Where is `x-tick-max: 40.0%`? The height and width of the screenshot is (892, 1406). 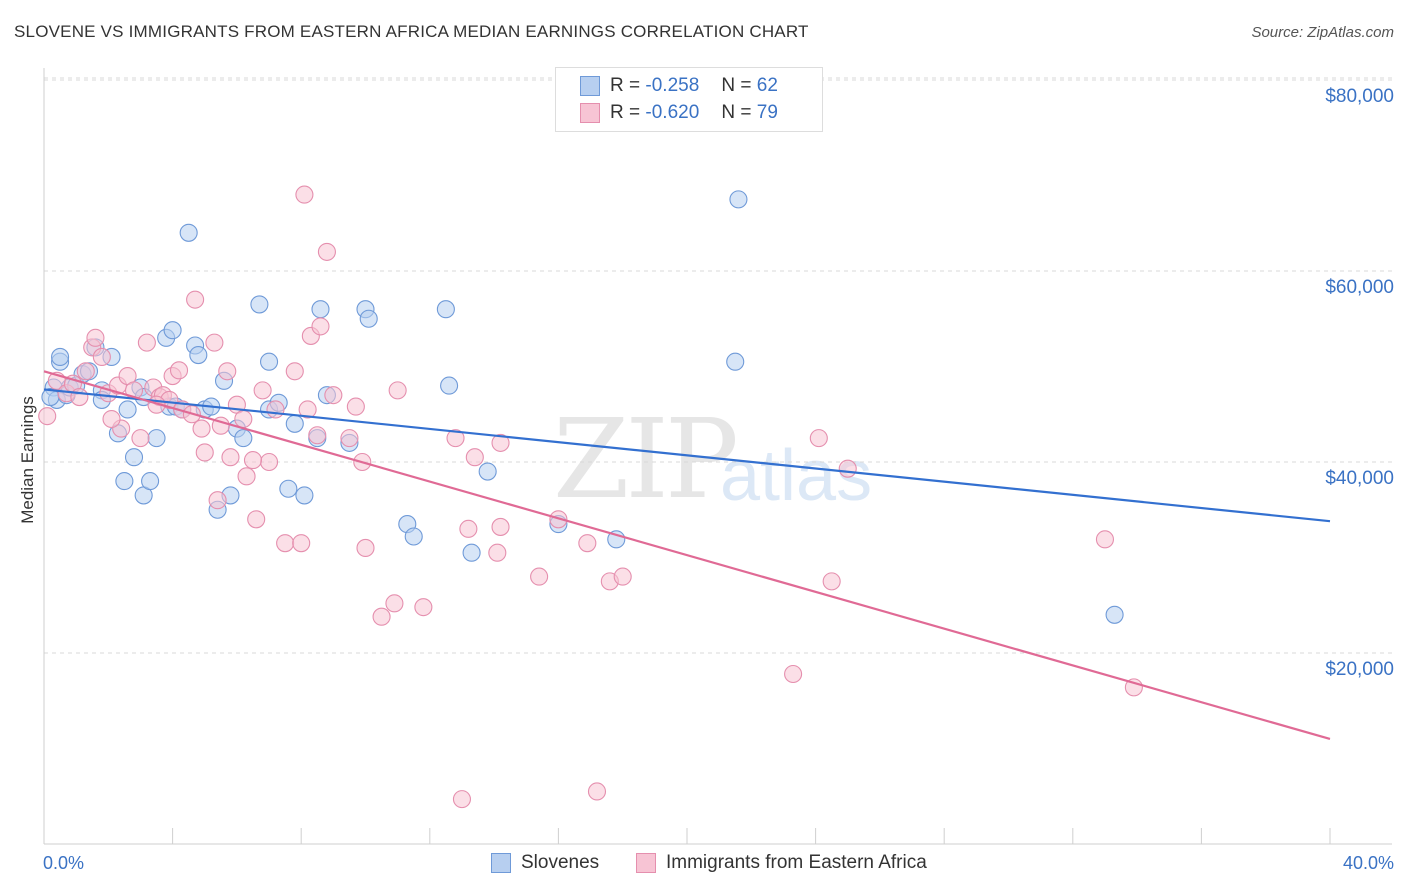 x-tick-max: 40.0% is located at coordinates (1368, 863).